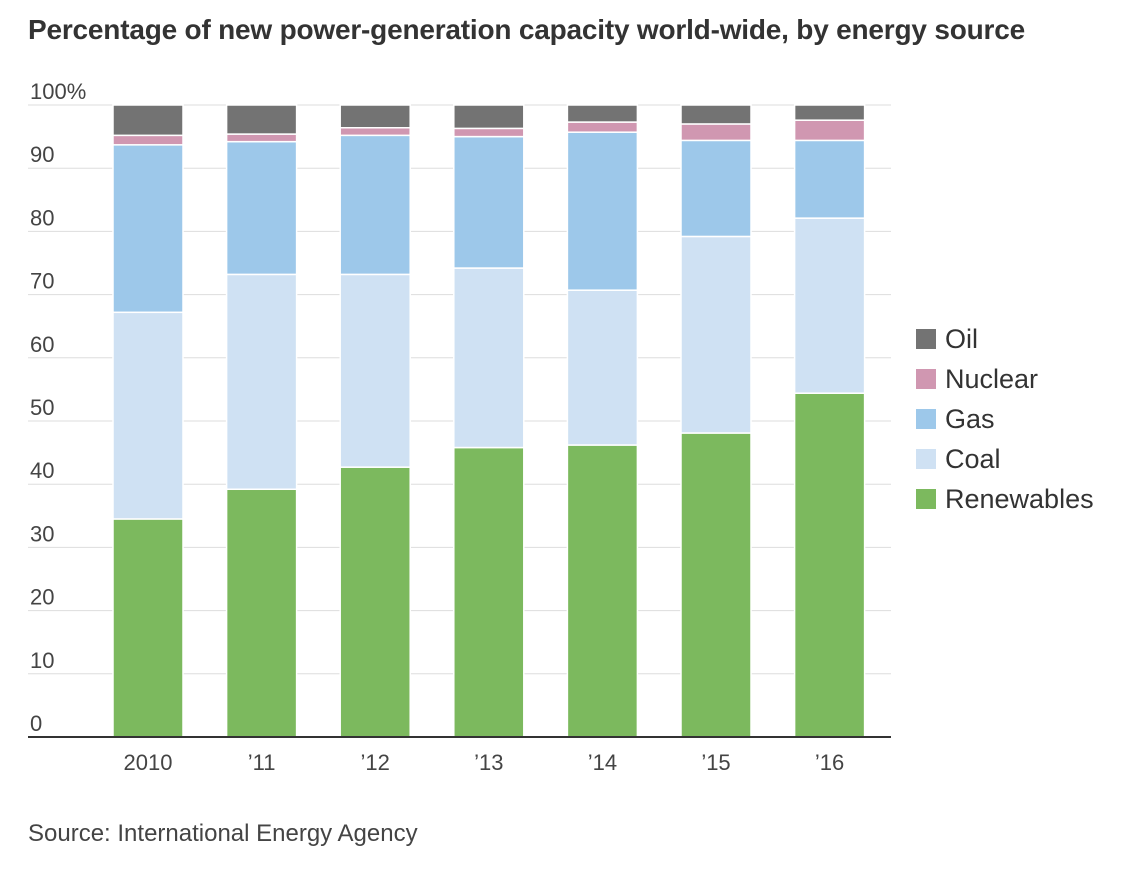 The height and width of the screenshot is (870, 1122). What do you see at coordinates (42, 660) in the screenshot?
I see `y-tick-label: 10` at bounding box center [42, 660].